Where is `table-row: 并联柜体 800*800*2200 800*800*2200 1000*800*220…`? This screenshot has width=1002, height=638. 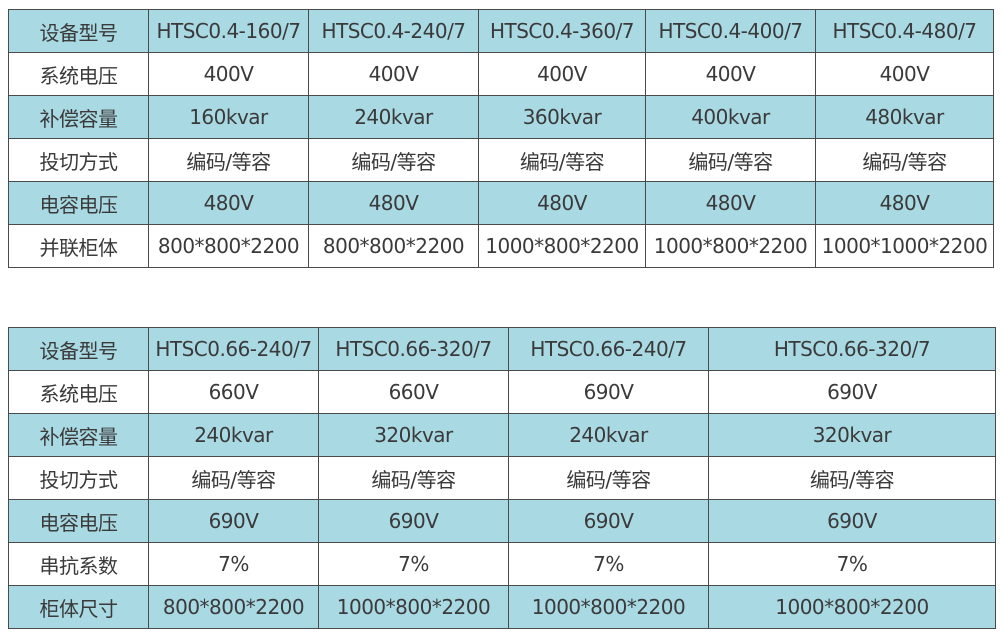
table-row: 并联柜体 800*800*2200 800*800*2200 1000*800*220… is located at coordinates (501, 246).